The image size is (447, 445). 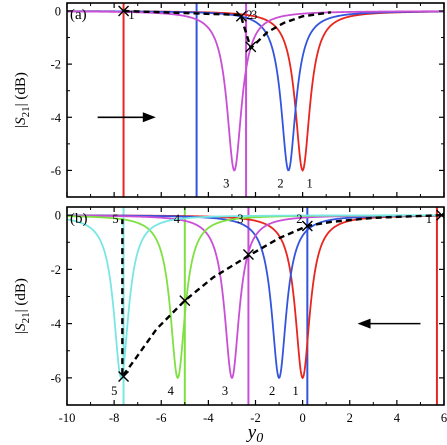 What do you see at coordinates (350, 418) in the screenshot?
I see `x-tick-label: 2` at bounding box center [350, 418].